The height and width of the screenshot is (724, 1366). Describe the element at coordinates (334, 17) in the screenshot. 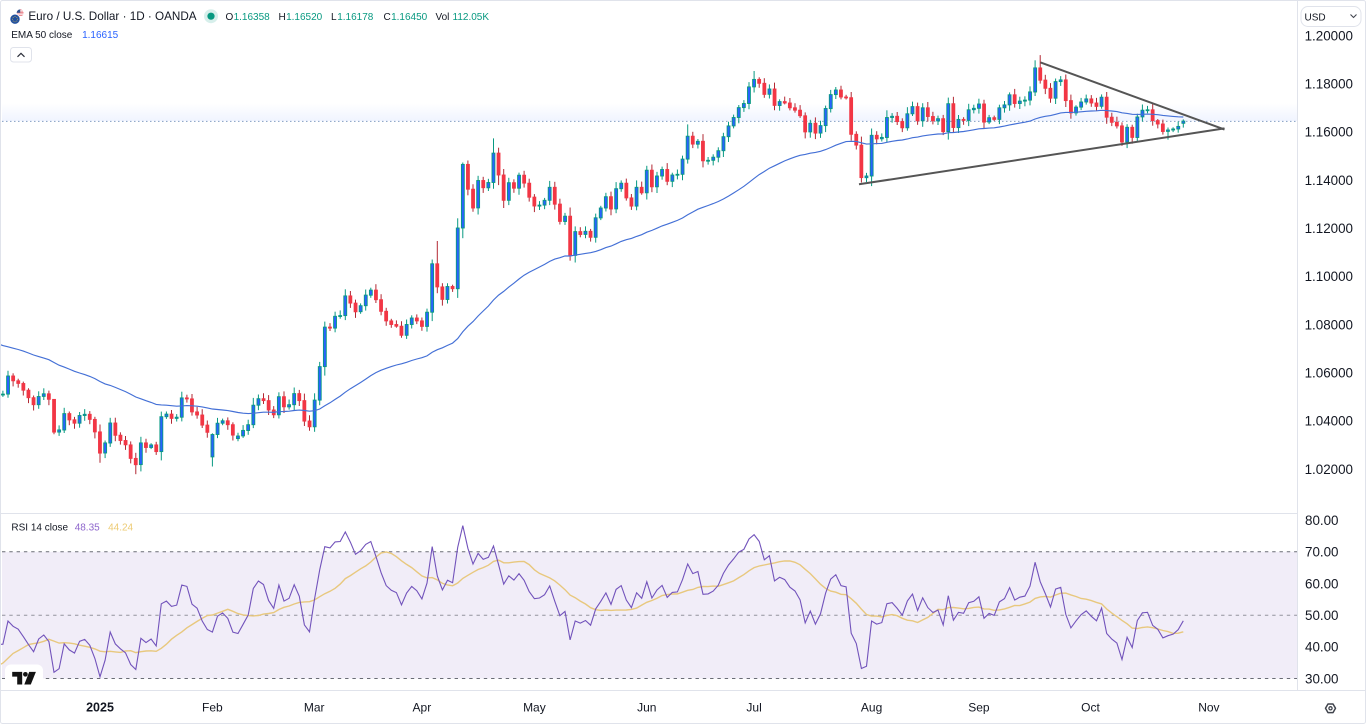

I see `svg-text: L` at that location.